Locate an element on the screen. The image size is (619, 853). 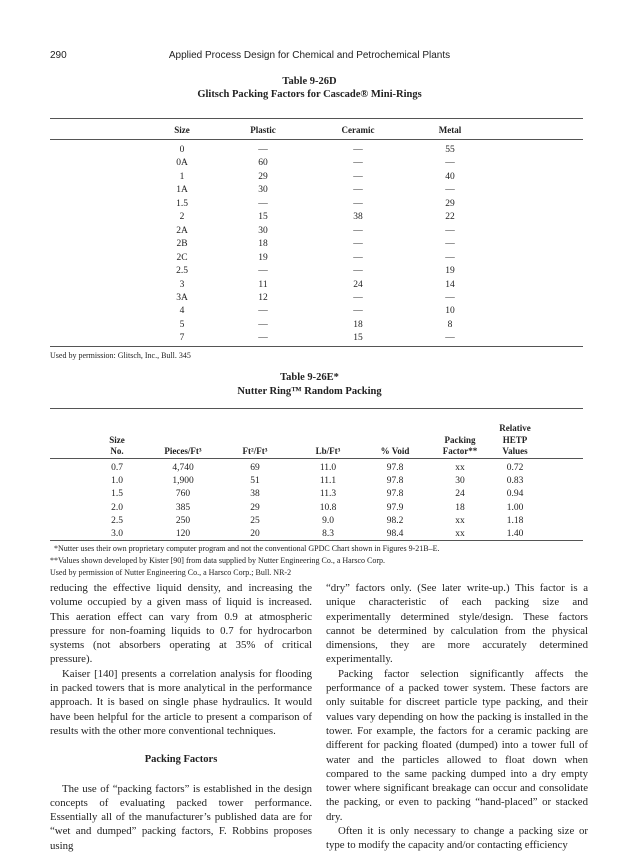
table-cell: 22 is located at coordinates (450, 217).